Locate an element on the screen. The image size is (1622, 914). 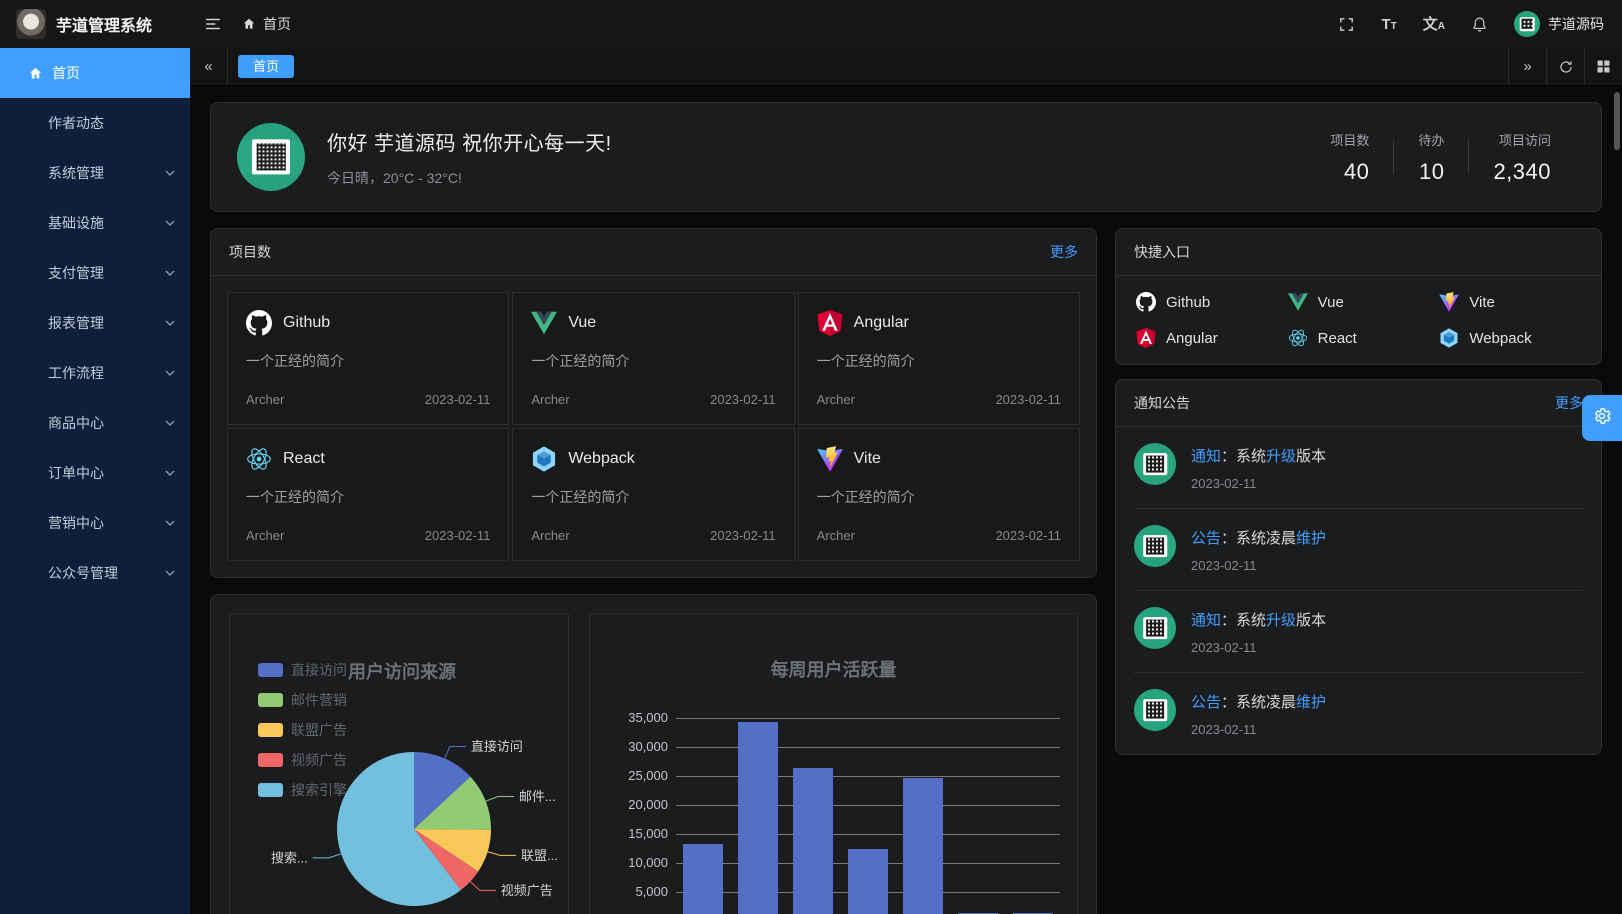
sidebar-item-label: 订单中心 is located at coordinates (76, 473).